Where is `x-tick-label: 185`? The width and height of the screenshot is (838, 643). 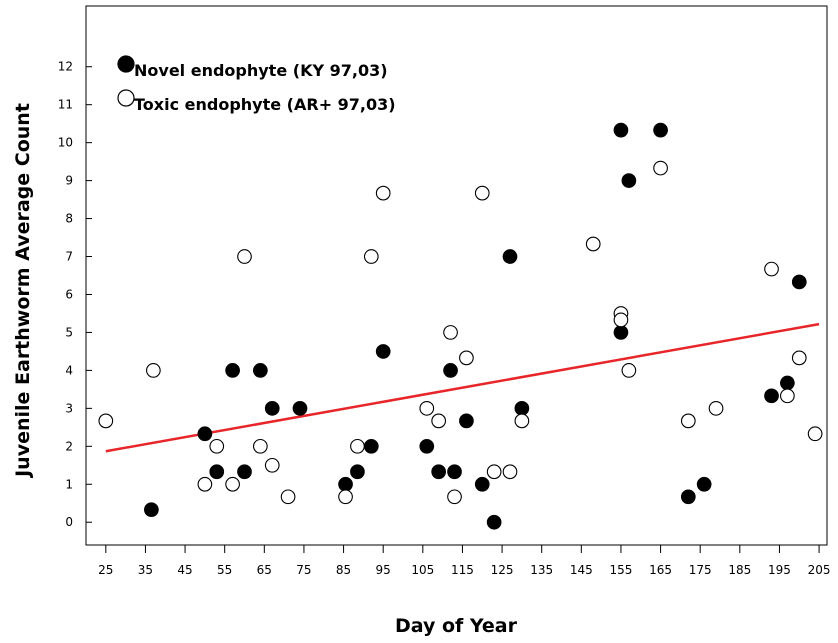
x-tick-label: 185 is located at coordinates (739, 570).